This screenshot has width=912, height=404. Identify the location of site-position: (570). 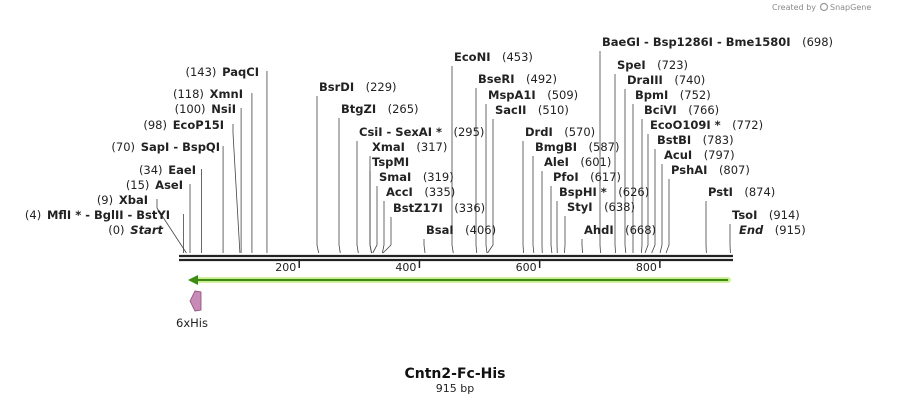
(579, 132).